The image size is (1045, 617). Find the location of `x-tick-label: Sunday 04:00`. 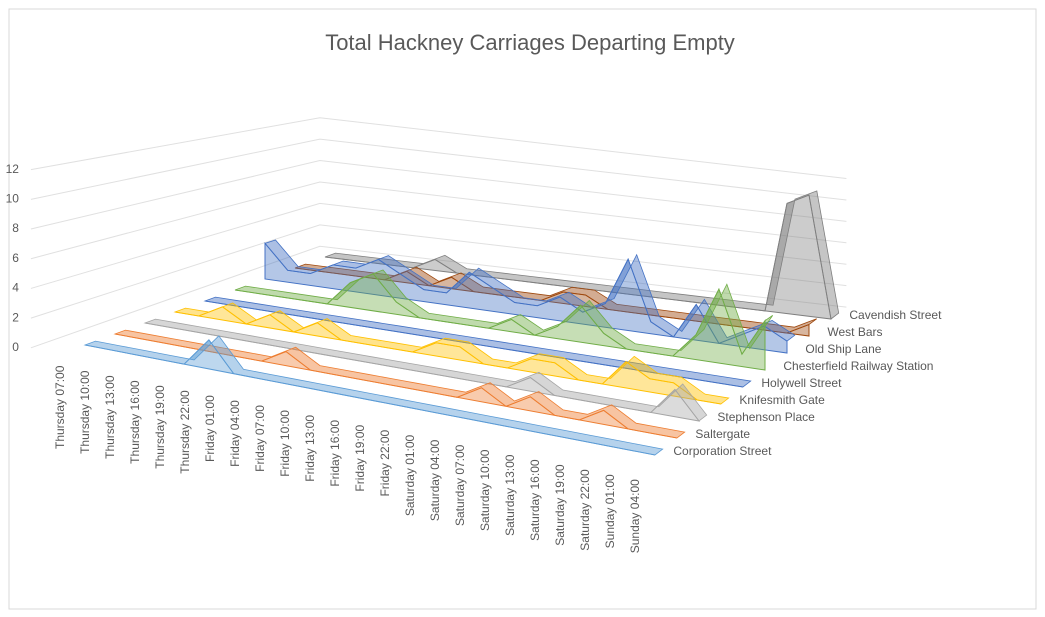

x-tick-label: Sunday 04:00 is located at coordinates (635, 516).